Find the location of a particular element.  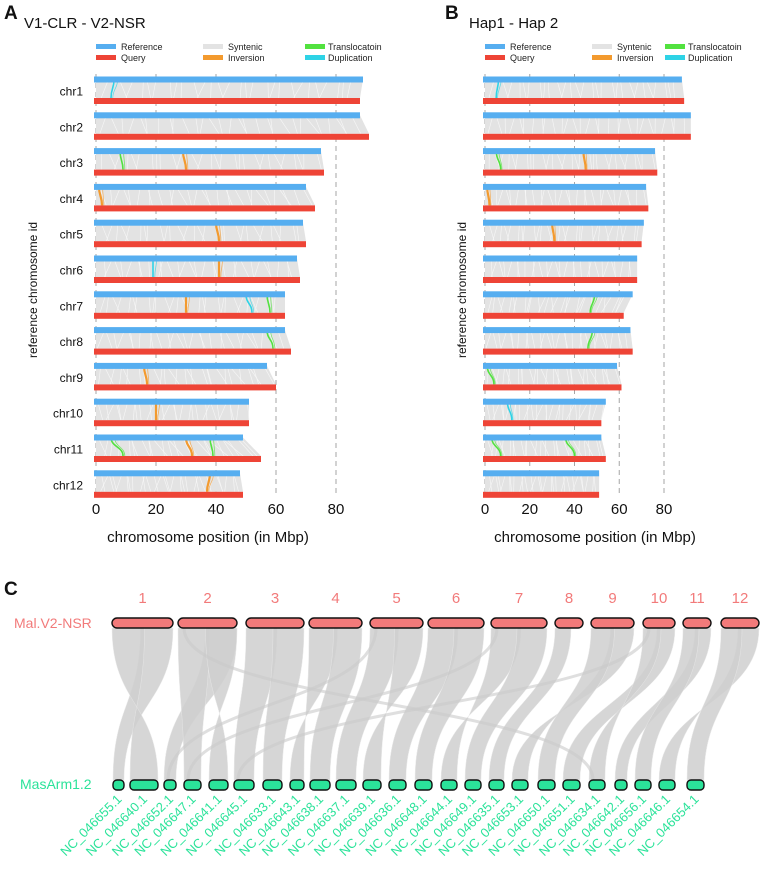

panel-c-bottom-genome-label: MasArm1.2 is located at coordinates (56, 784).